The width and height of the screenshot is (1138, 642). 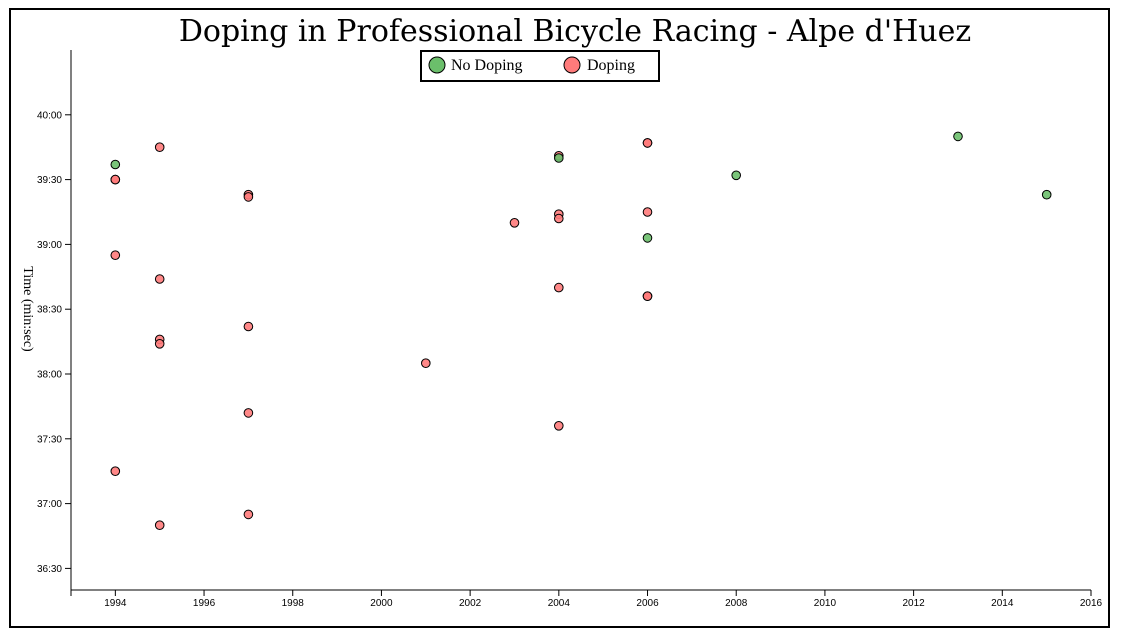 What do you see at coordinates (115, 603) in the screenshot?
I see `x-tick-label: 1994` at bounding box center [115, 603].